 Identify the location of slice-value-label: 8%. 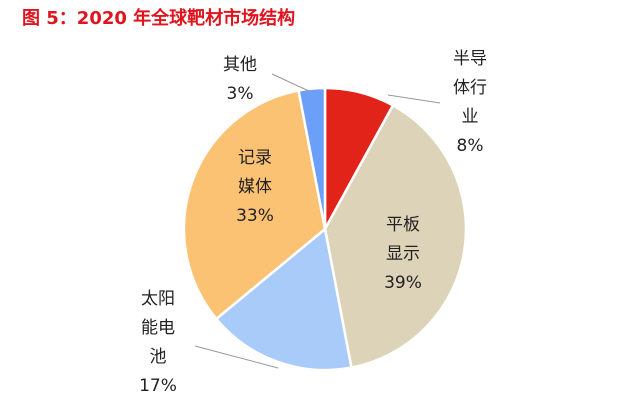
(470, 146).